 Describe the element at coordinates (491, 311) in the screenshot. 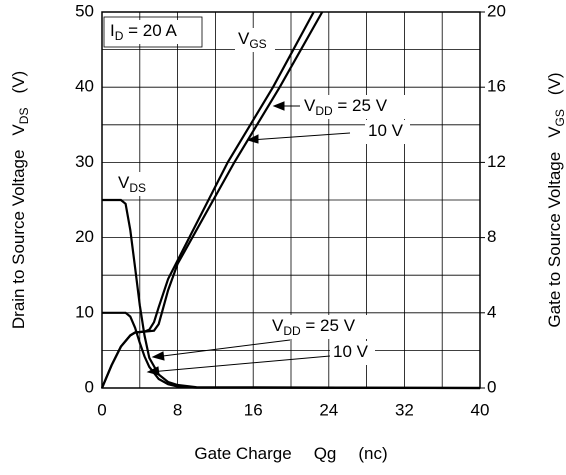

I see `y2-tick-label: 4` at that location.